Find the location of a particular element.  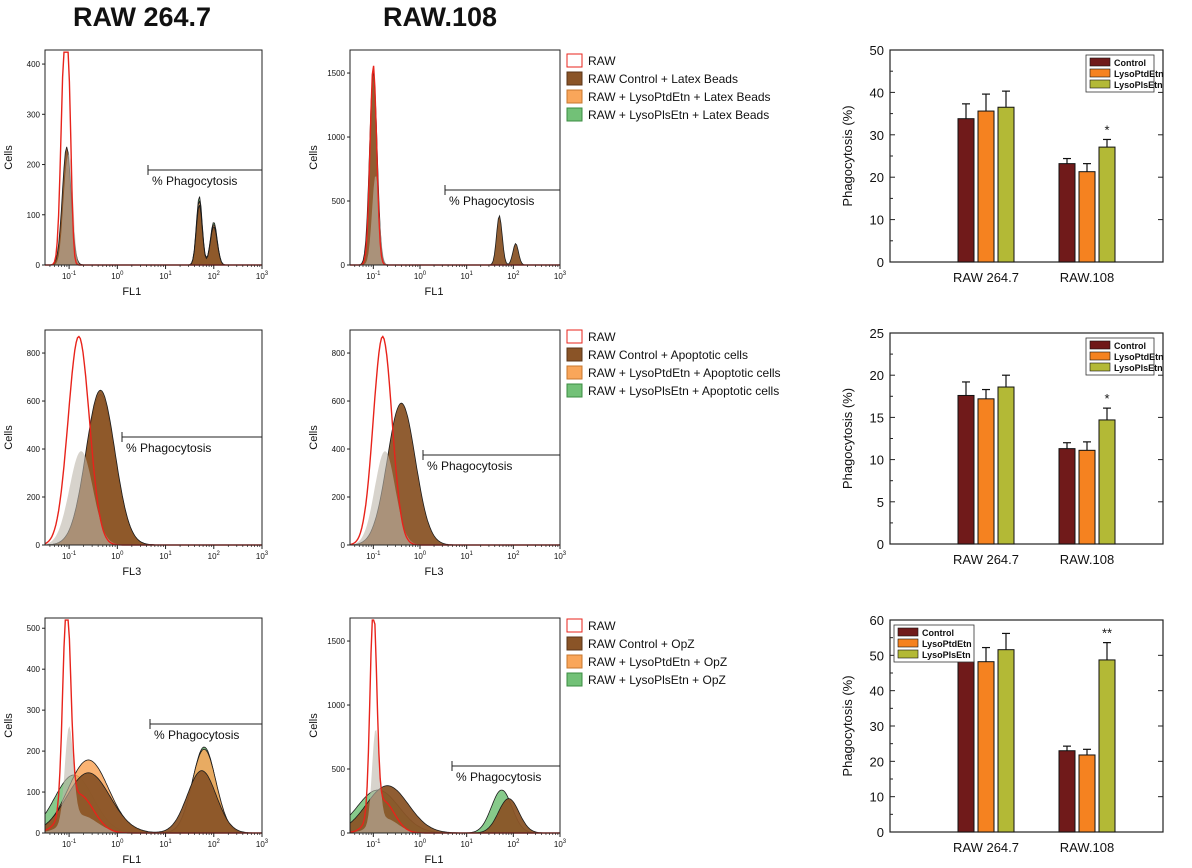

column-header-raw108: RAW.108 is located at coordinates (440, 17).